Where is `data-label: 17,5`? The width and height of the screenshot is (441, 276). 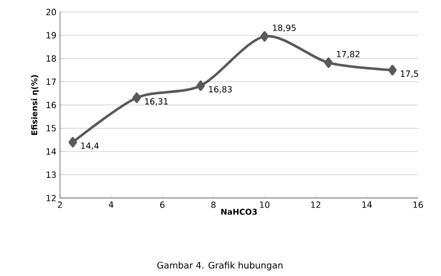 data-label: 17,5 is located at coordinates (409, 74).